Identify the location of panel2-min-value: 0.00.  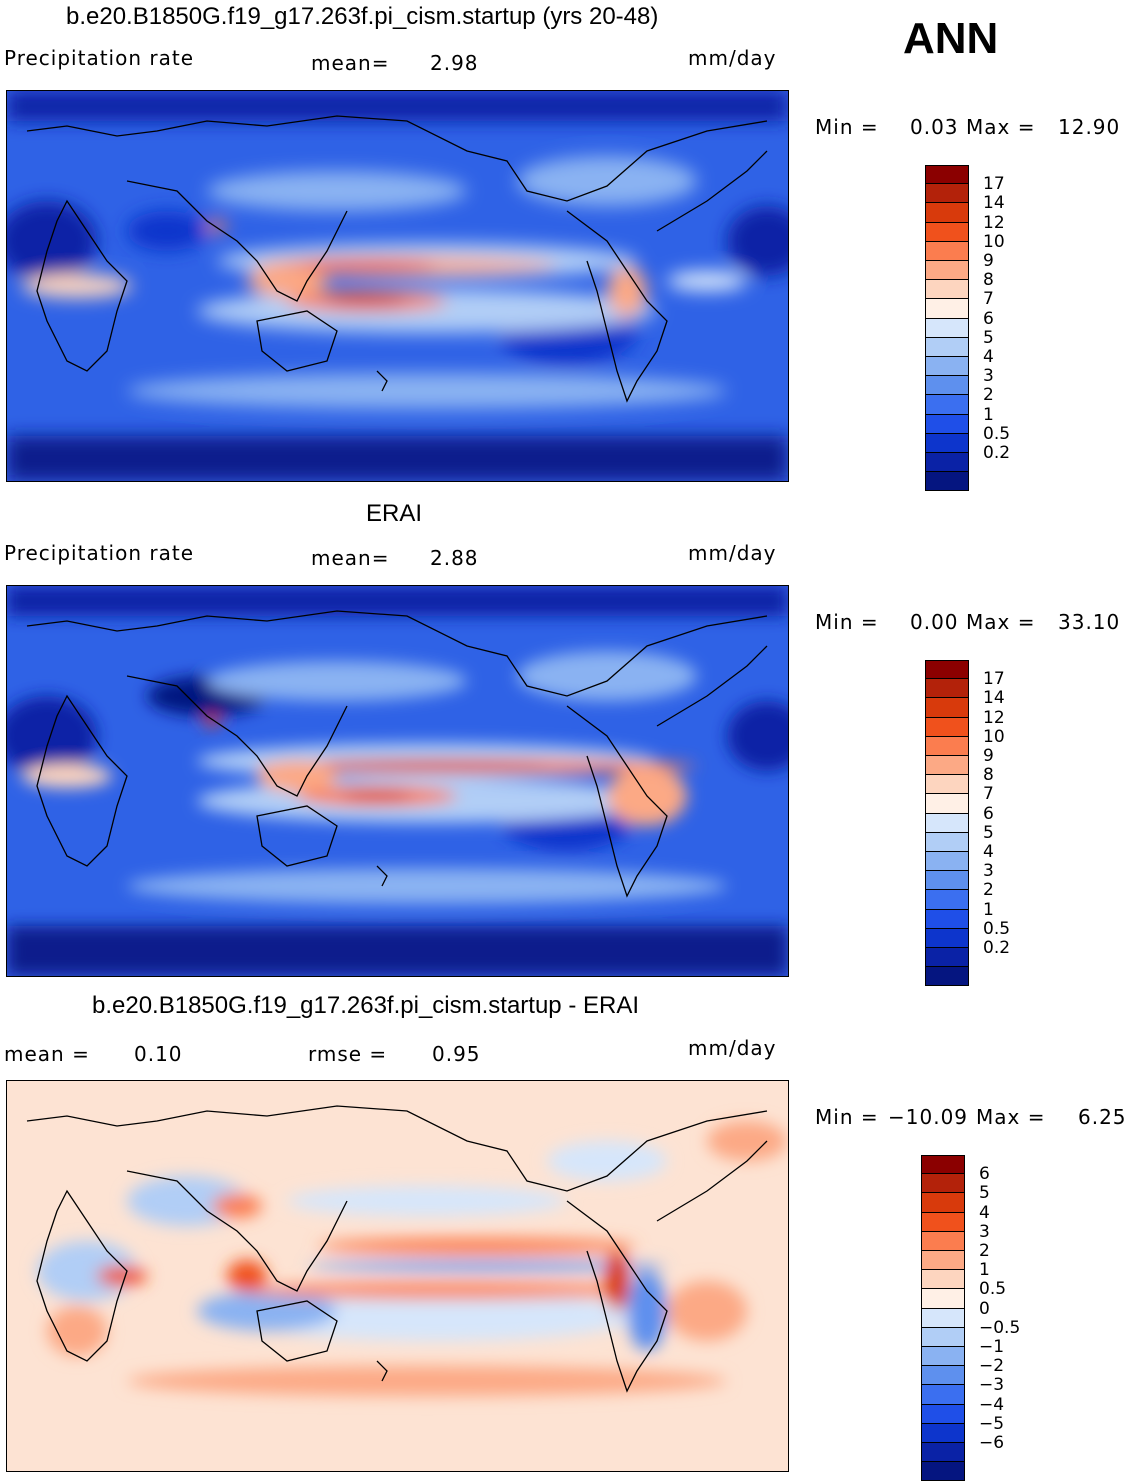
(934, 622).